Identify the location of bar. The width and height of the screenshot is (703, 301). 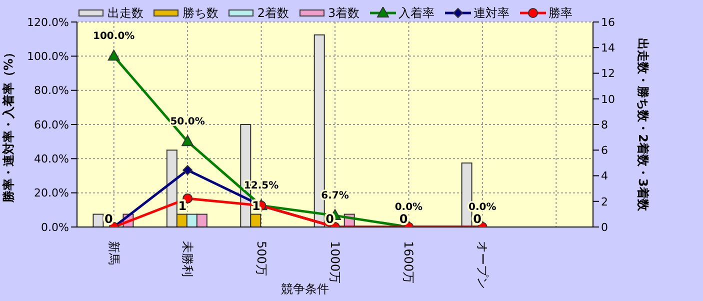
(98, 220).